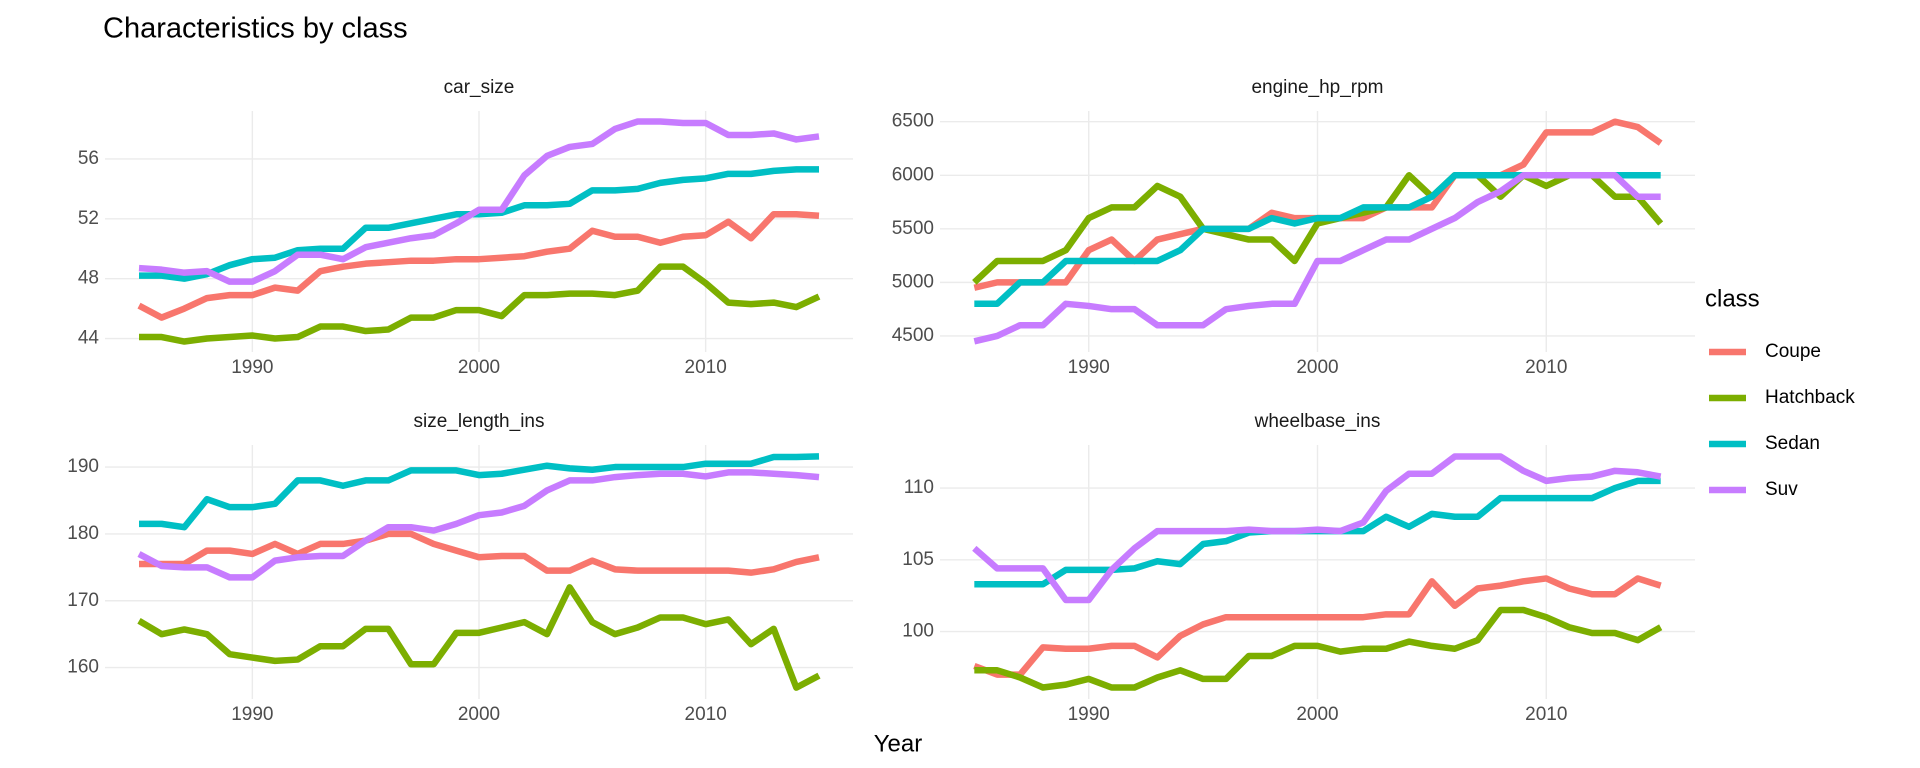 This screenshot has height=768, width=1920. What do you see at coordinates (918, 631) in the screenshot?
I see `y-tick-label: 100` at bounding box center [918, 631].